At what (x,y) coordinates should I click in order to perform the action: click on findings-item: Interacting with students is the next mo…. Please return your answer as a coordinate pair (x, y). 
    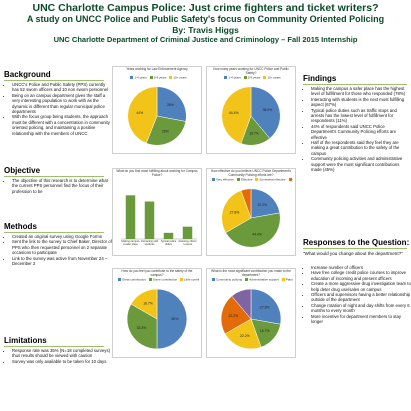
    Looking at the image, I should click on (361, 102).